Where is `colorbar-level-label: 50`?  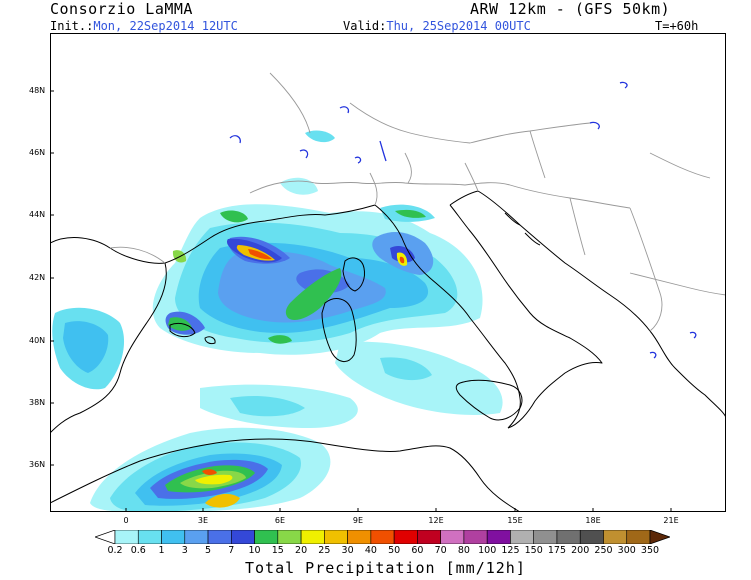 colorbar-level-label: 50 is located at coordinates (394, 550).